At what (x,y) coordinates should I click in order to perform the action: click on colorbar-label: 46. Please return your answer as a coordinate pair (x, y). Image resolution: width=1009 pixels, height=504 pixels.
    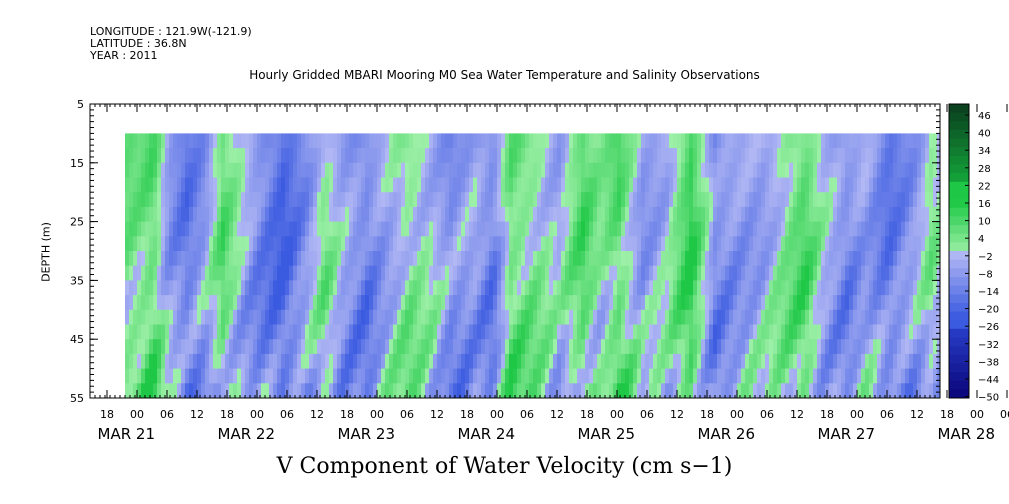
    Looking at the image, I should click on (984, 116).